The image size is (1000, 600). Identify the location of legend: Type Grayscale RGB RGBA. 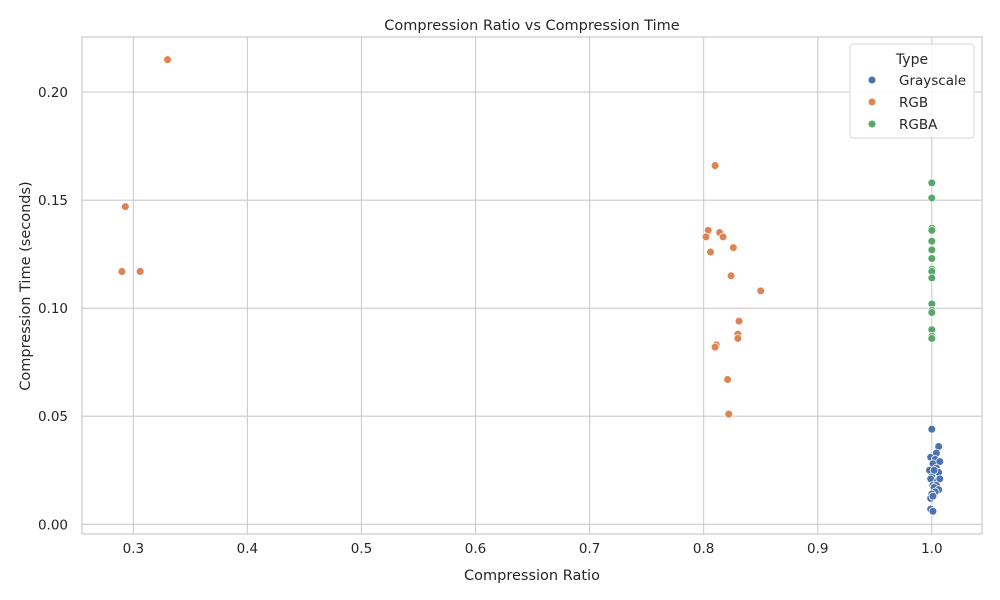
(912, 91).